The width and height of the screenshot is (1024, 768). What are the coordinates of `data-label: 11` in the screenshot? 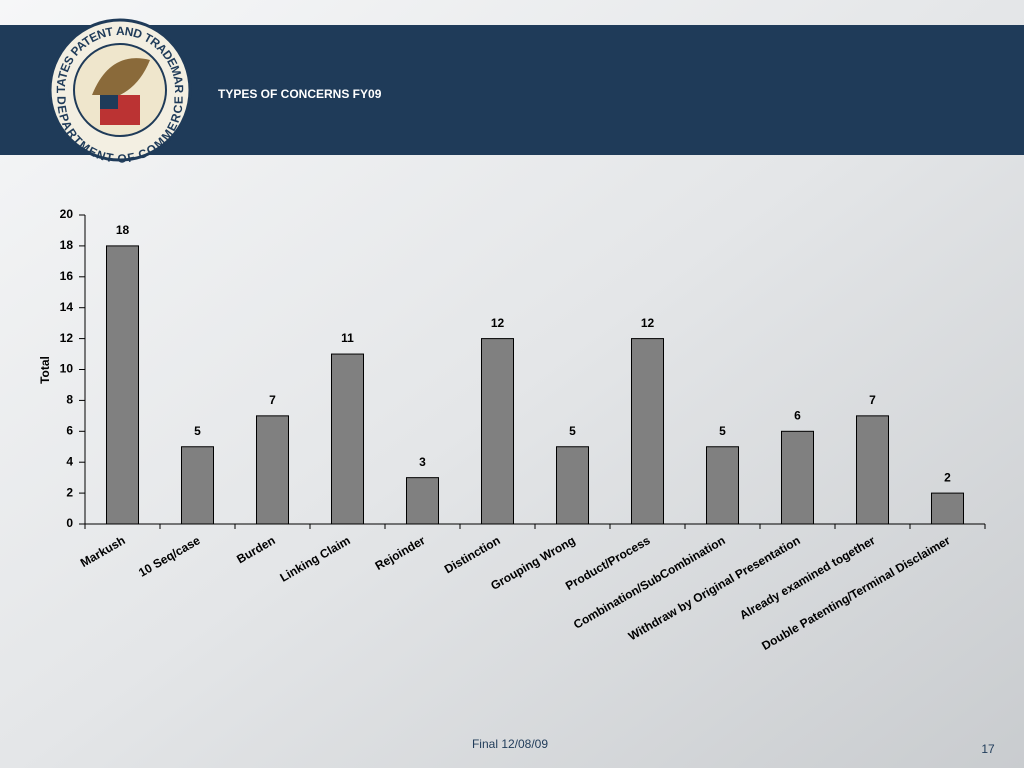 It's located at (347, 338).